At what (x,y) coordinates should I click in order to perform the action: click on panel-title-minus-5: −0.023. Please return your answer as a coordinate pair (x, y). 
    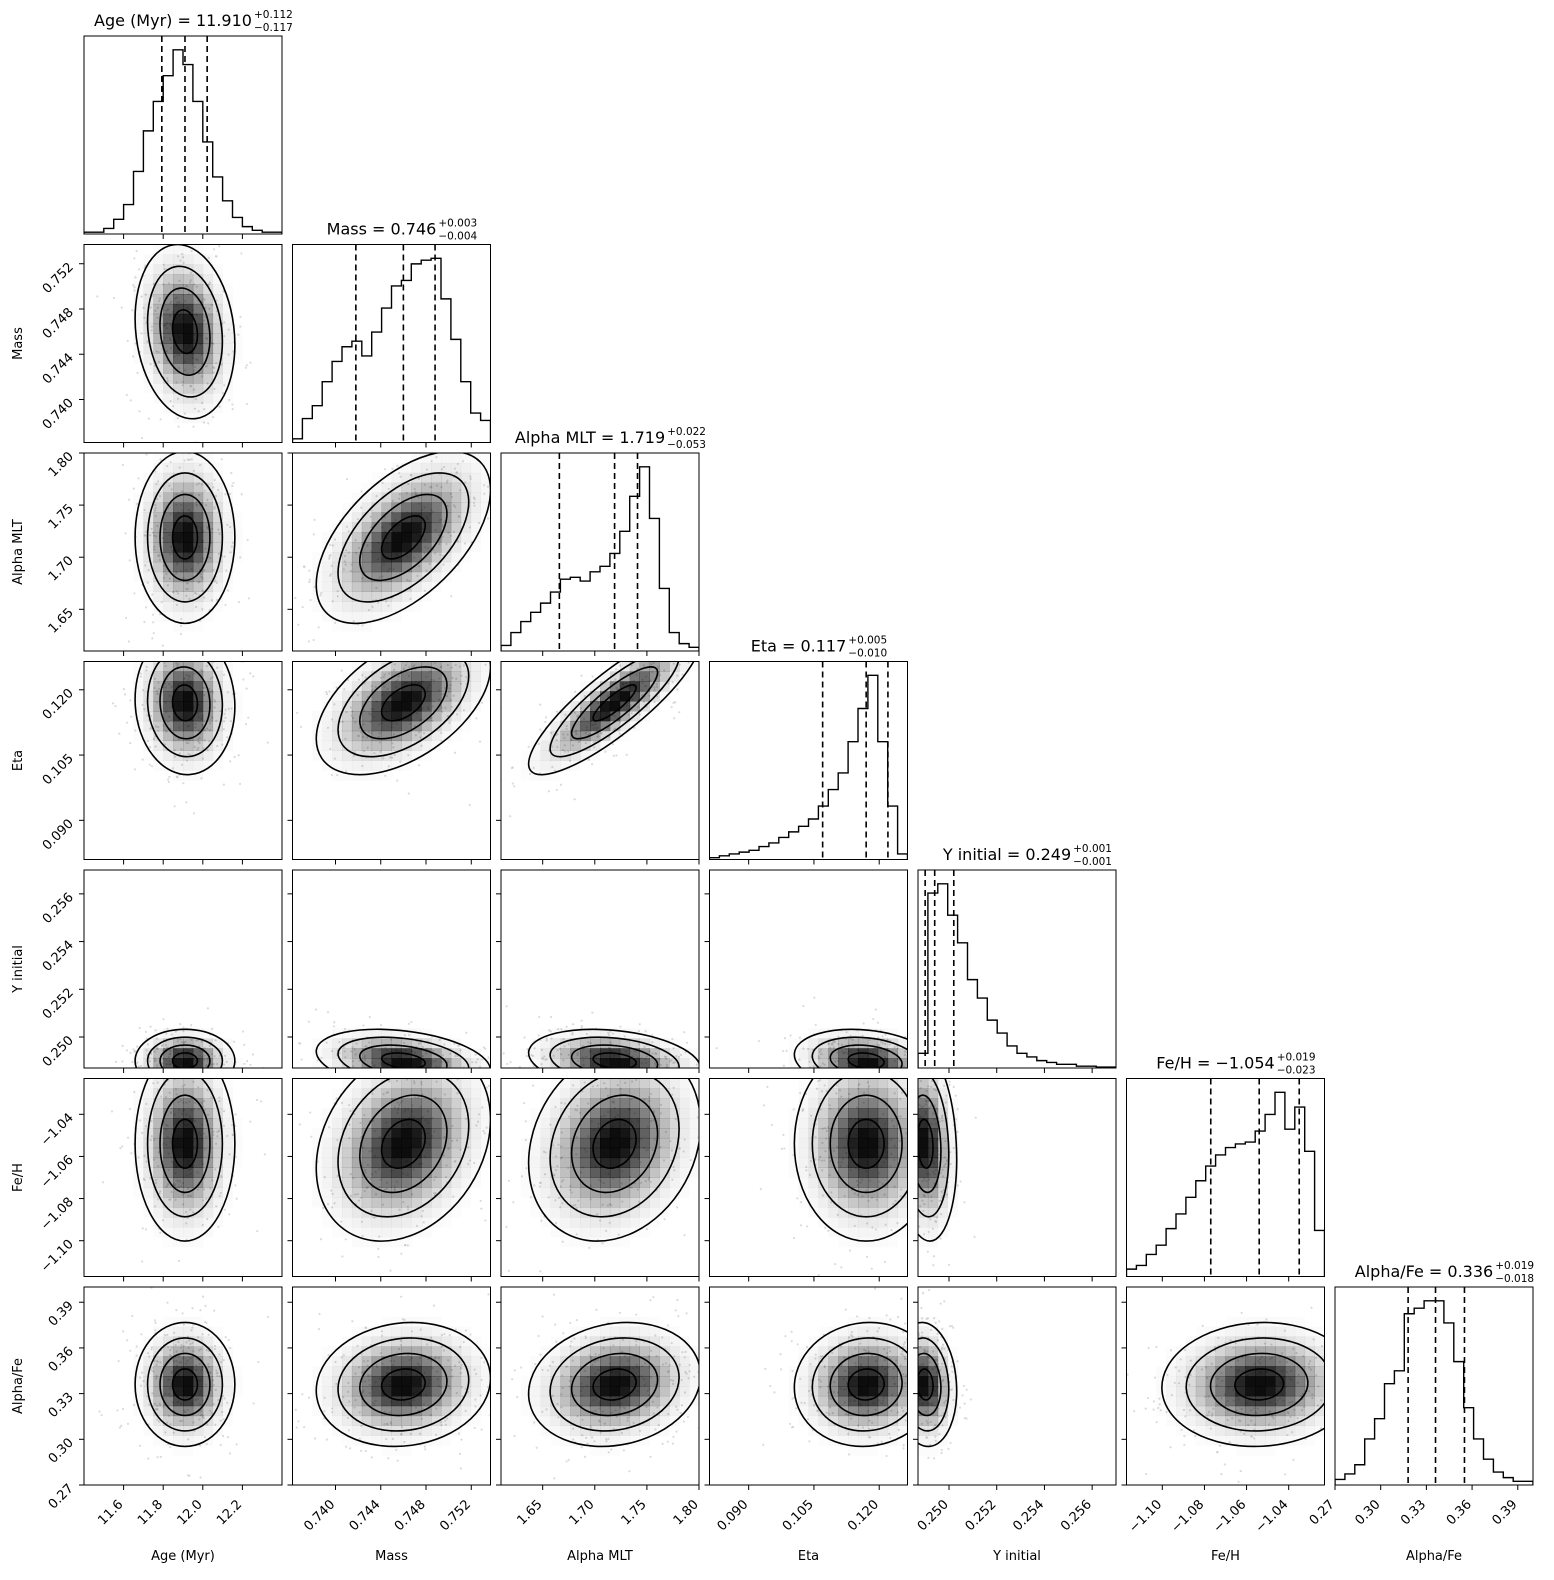
    Looking at the image, I should click on (1296, 1071).